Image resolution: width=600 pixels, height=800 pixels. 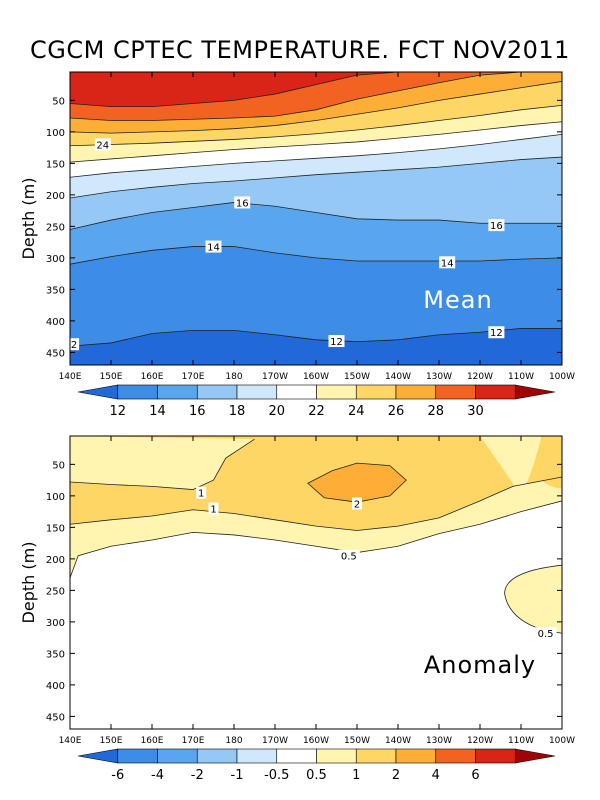 I want to click on mean-colorbar-label: 28, so click(x=435, y=411).